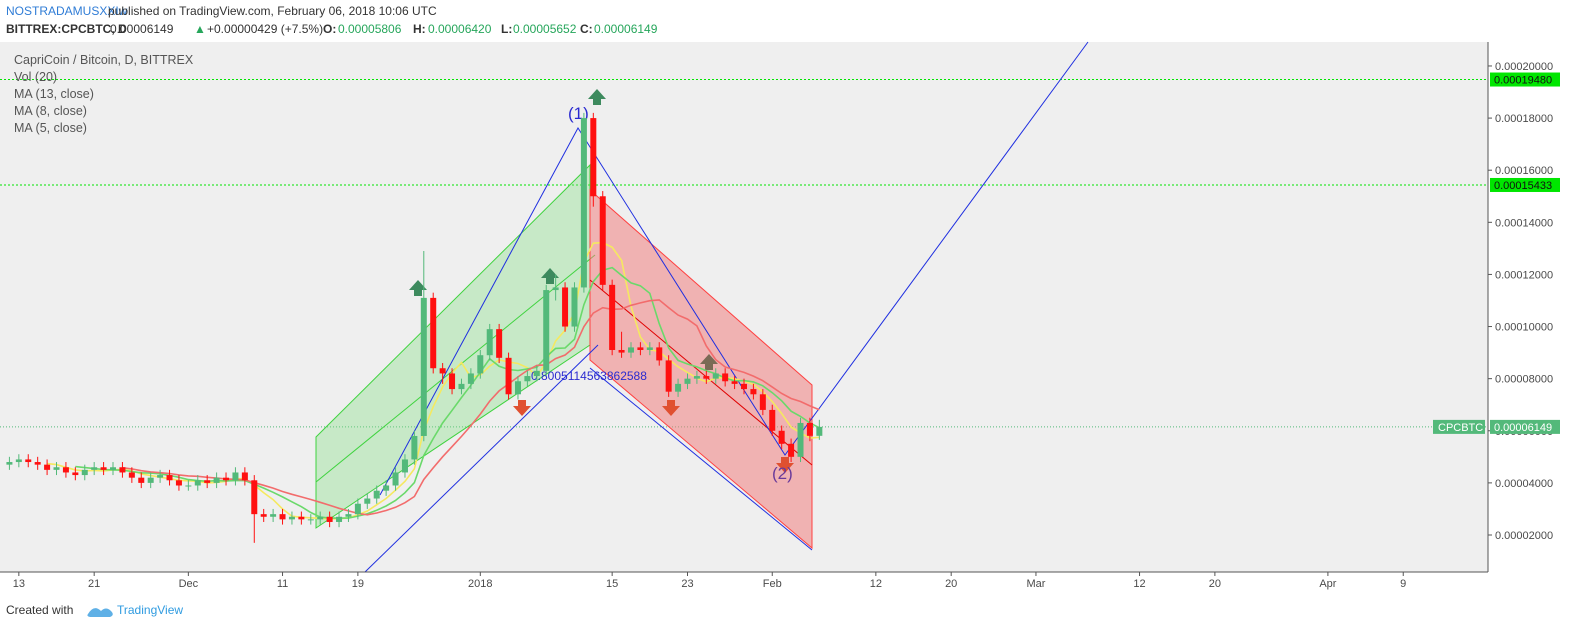 This screenshot has height=631, width=1575. I want to click on x-tick-label: 13, so click(19, 584).